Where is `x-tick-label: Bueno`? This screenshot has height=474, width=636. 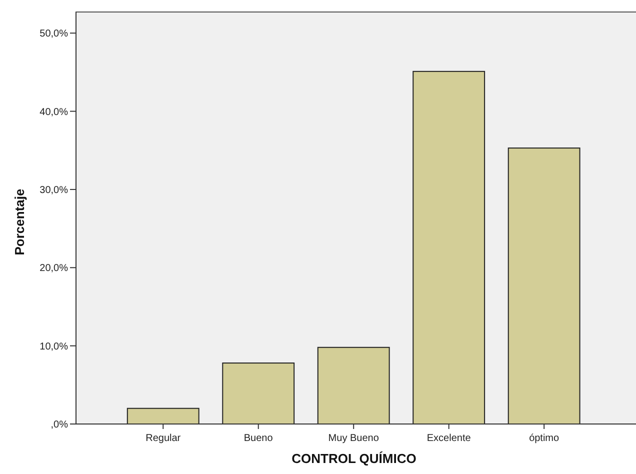
x-tick-label: Bueno is located at coordinates (259, 438).